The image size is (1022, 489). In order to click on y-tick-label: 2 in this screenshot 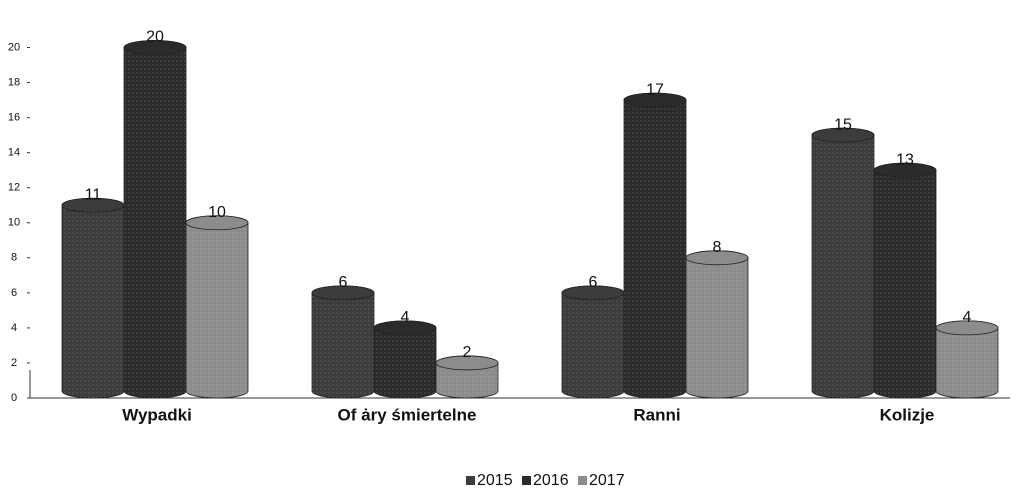, I will do `click(14, 363)`.